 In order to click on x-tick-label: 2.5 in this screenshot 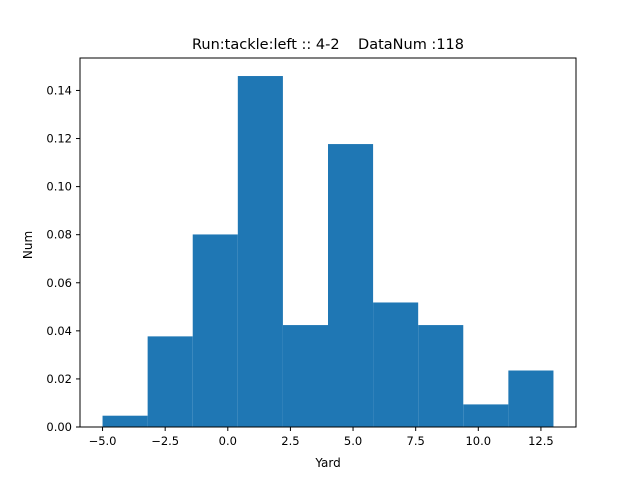, I will do `click(290, 441)`.